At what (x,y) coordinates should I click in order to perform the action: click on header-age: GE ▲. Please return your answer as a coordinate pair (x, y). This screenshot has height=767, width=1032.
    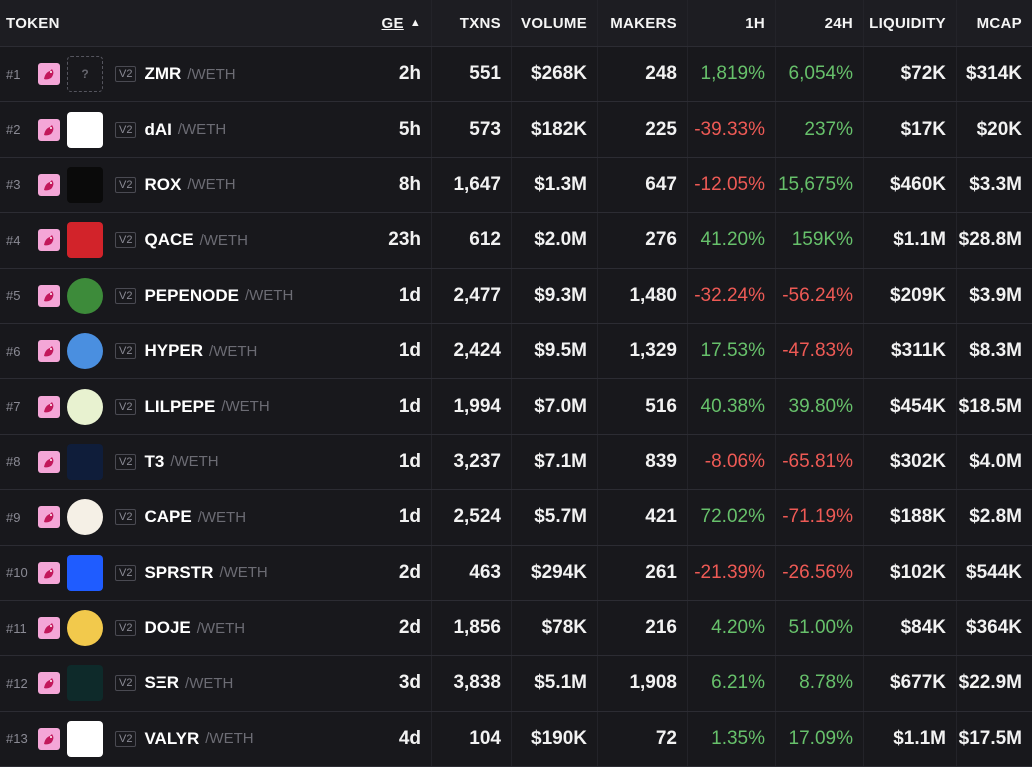
    Looking at the image, I should click on (401, 23).